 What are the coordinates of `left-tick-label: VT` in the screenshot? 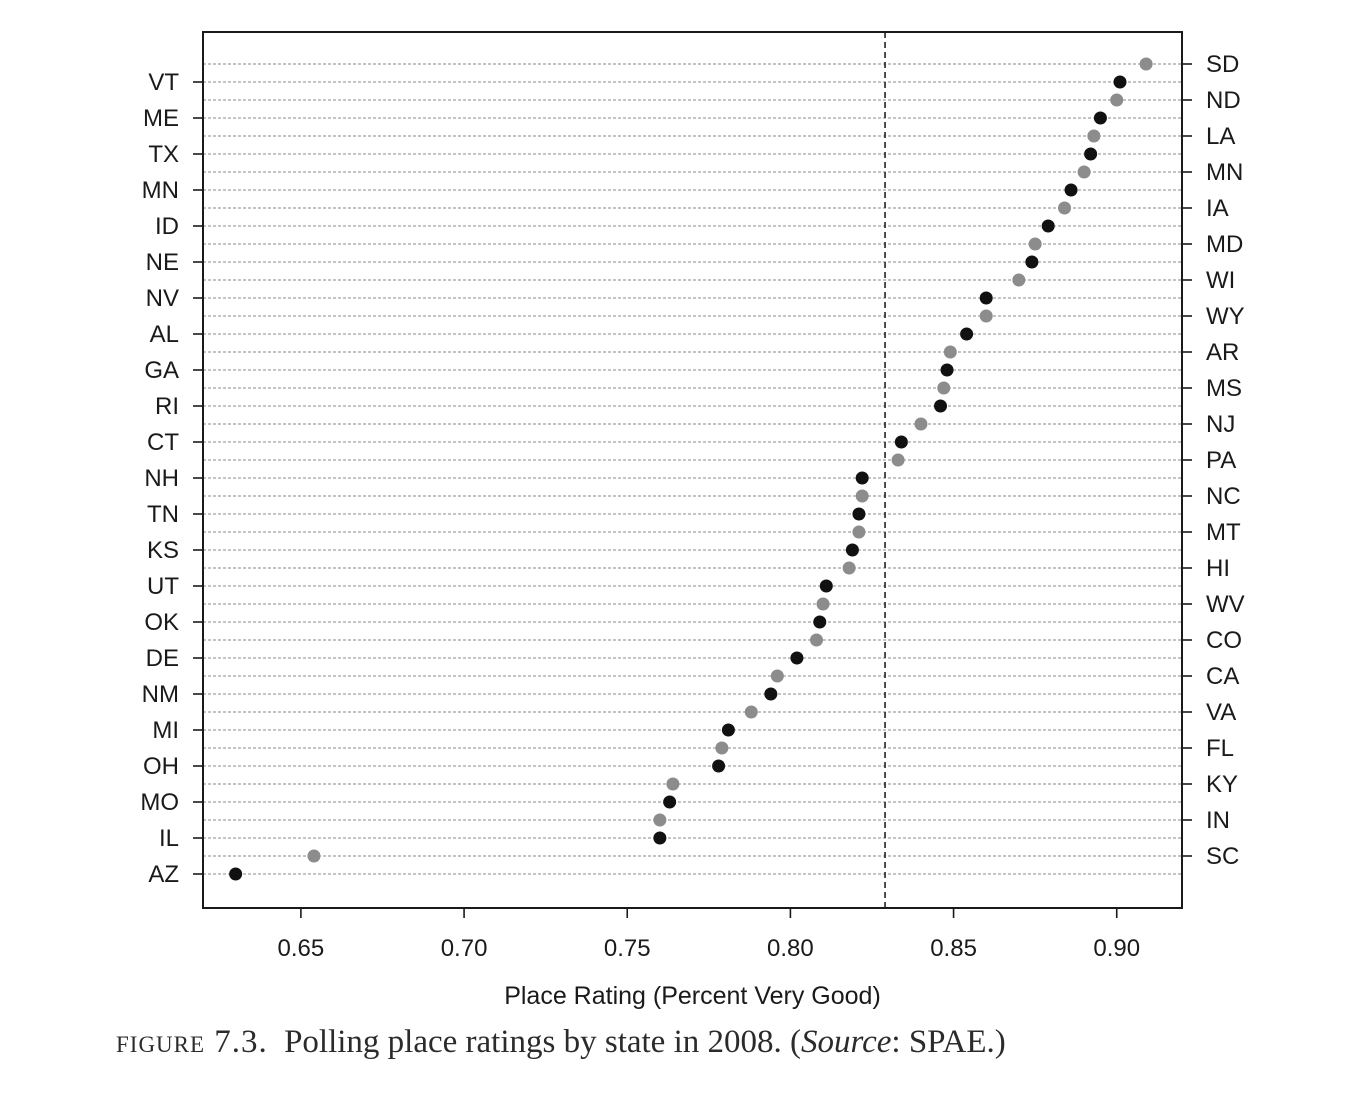 It's located at (163, 82).